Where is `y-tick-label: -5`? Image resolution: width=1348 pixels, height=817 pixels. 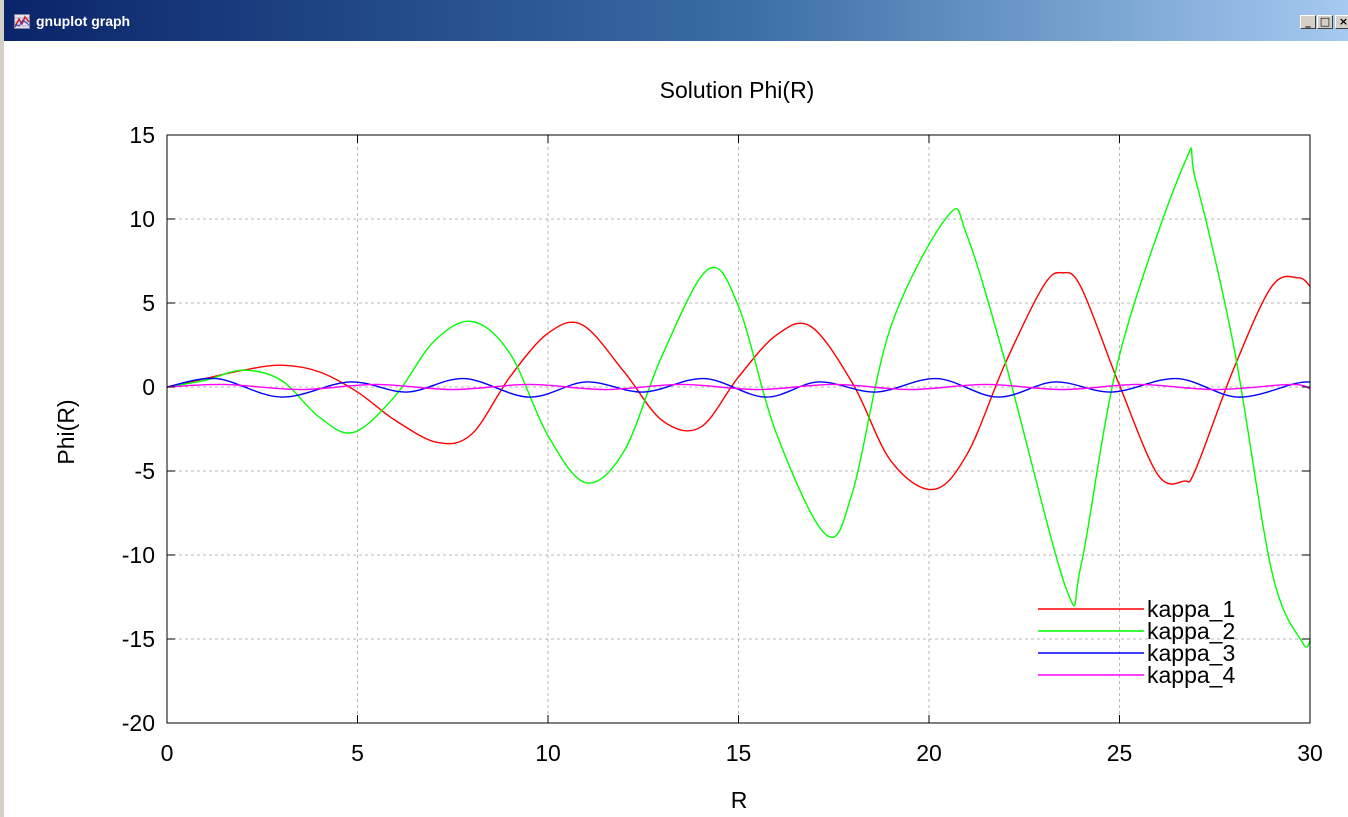
y-tick-label: -5 is located at coordinates (145, 471).